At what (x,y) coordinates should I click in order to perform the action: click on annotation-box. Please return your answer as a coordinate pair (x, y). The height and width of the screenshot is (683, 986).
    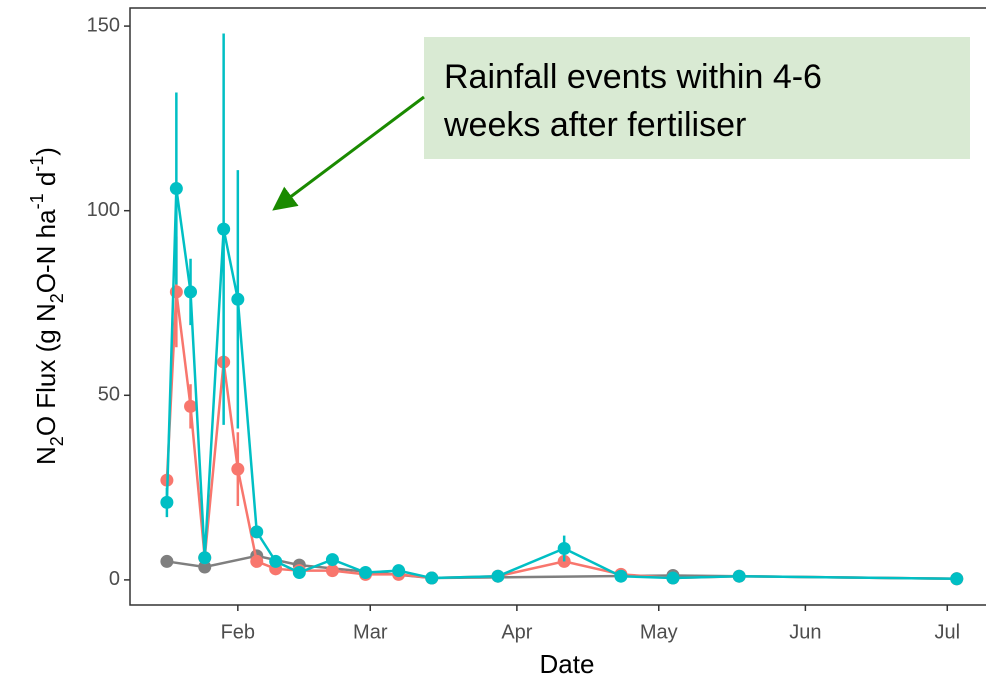
    Looking at the image, I should click on (697, 98).